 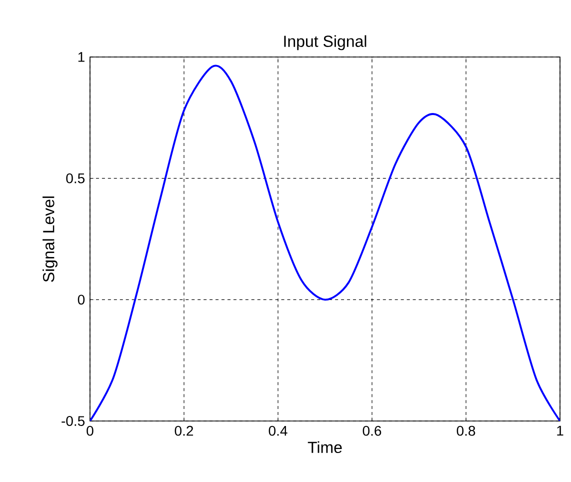 I want to click on y-tick-label: -0.5, so click(x=73, y=421).